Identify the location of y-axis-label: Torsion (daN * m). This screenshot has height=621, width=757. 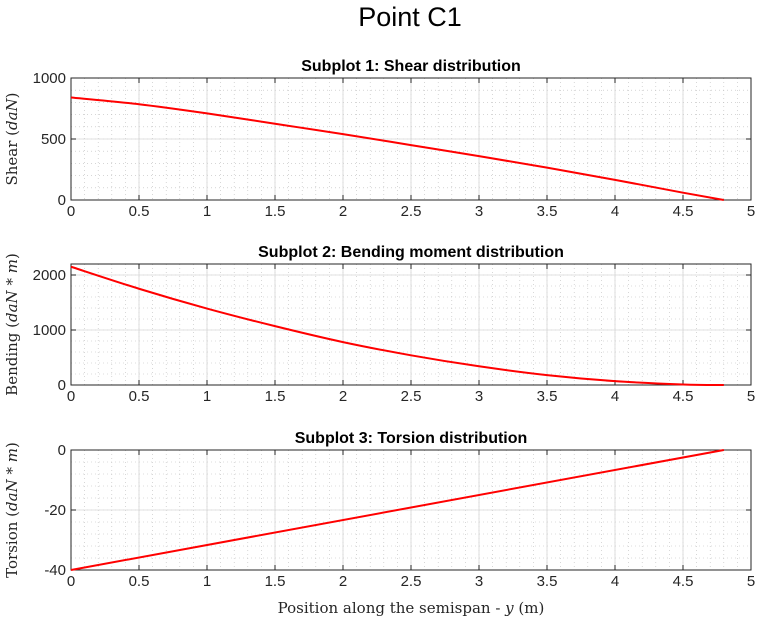
(12, 510).